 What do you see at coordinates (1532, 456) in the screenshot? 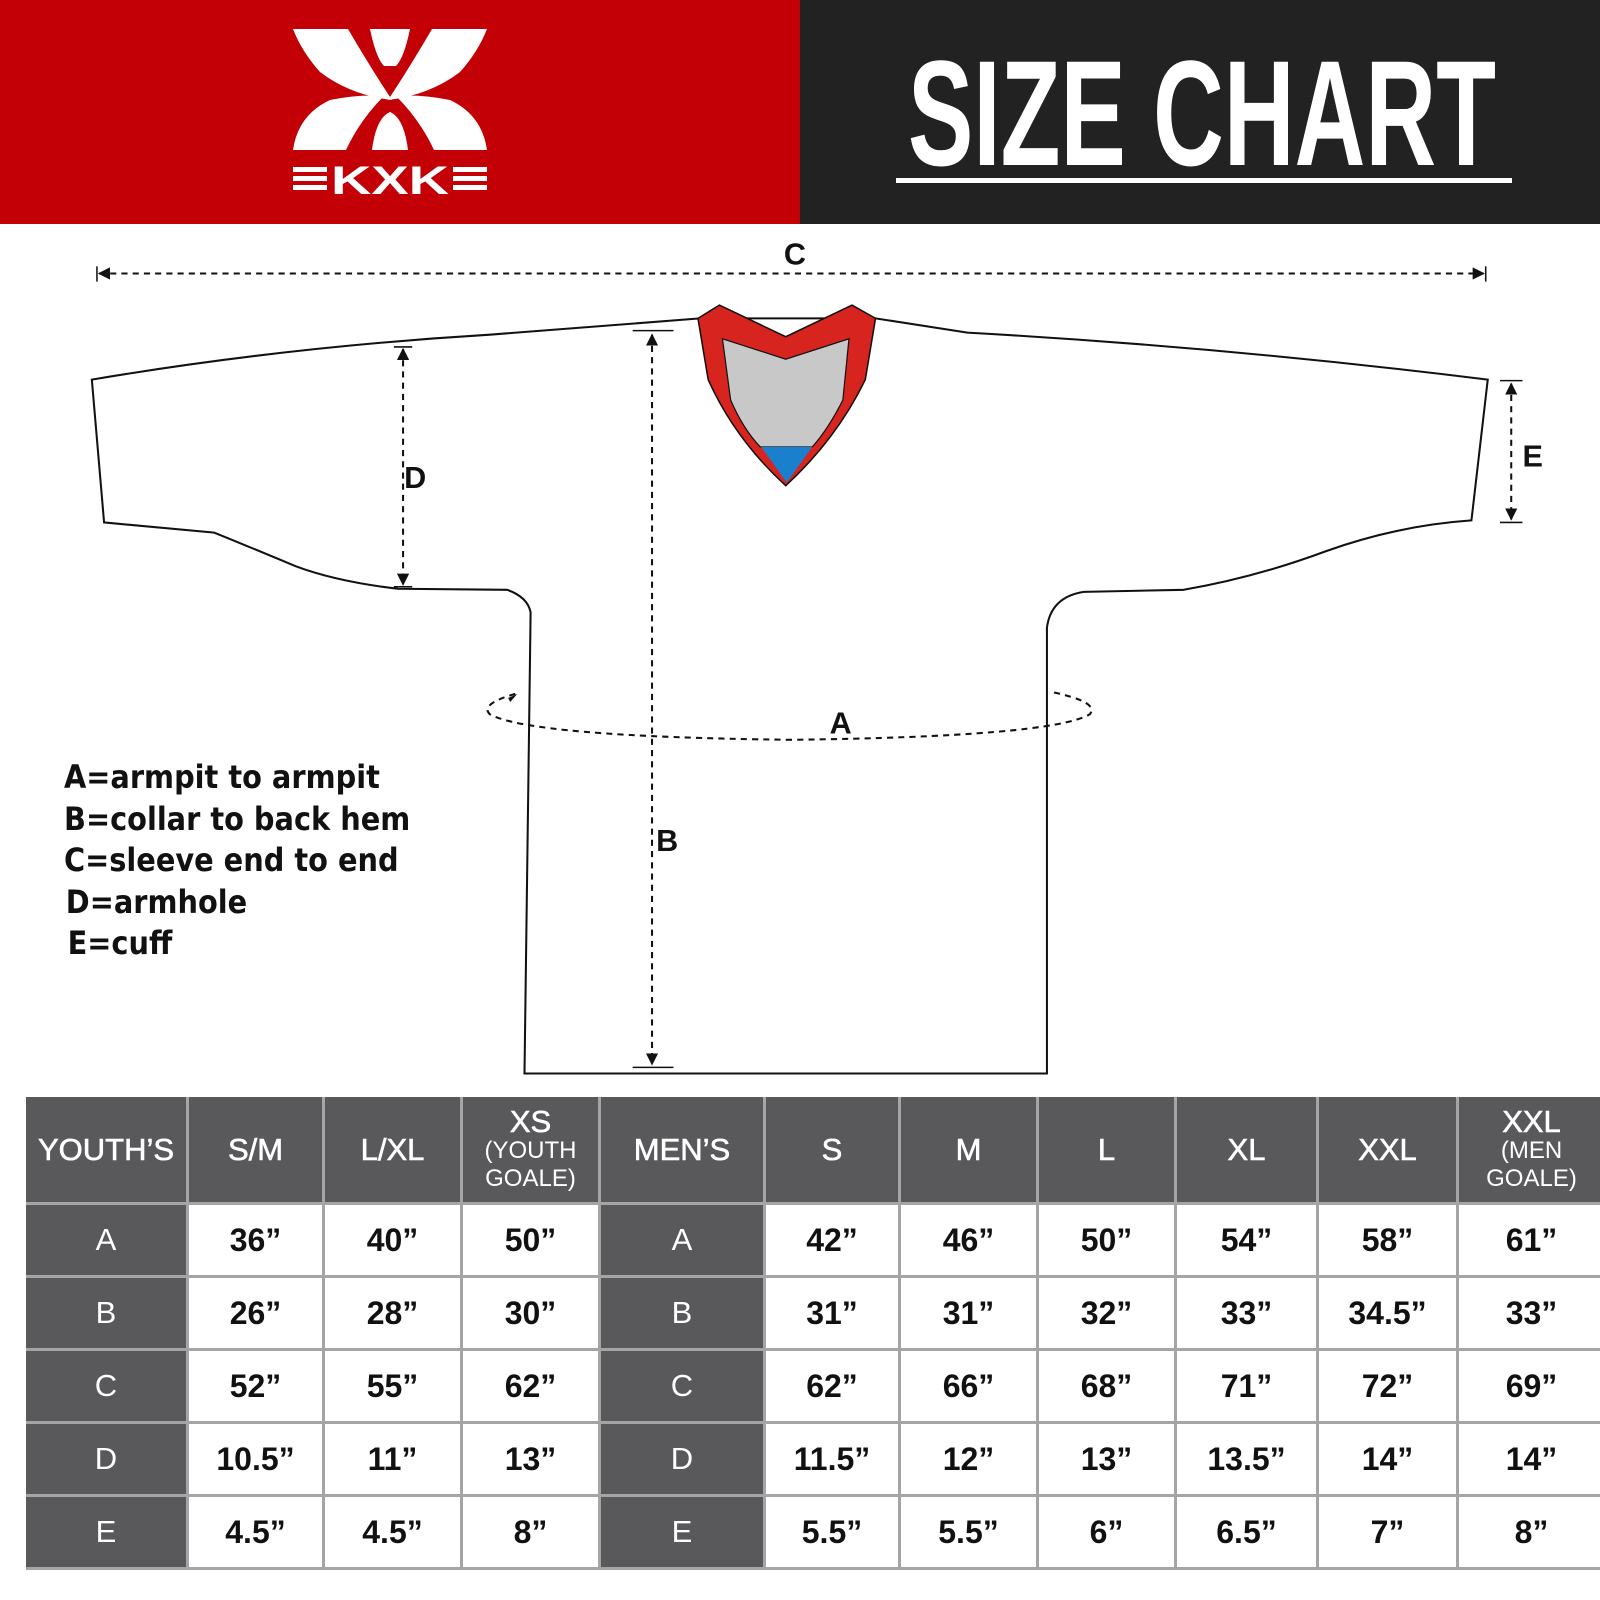
I see `label-e: E` at bounding box center [1532, 456].